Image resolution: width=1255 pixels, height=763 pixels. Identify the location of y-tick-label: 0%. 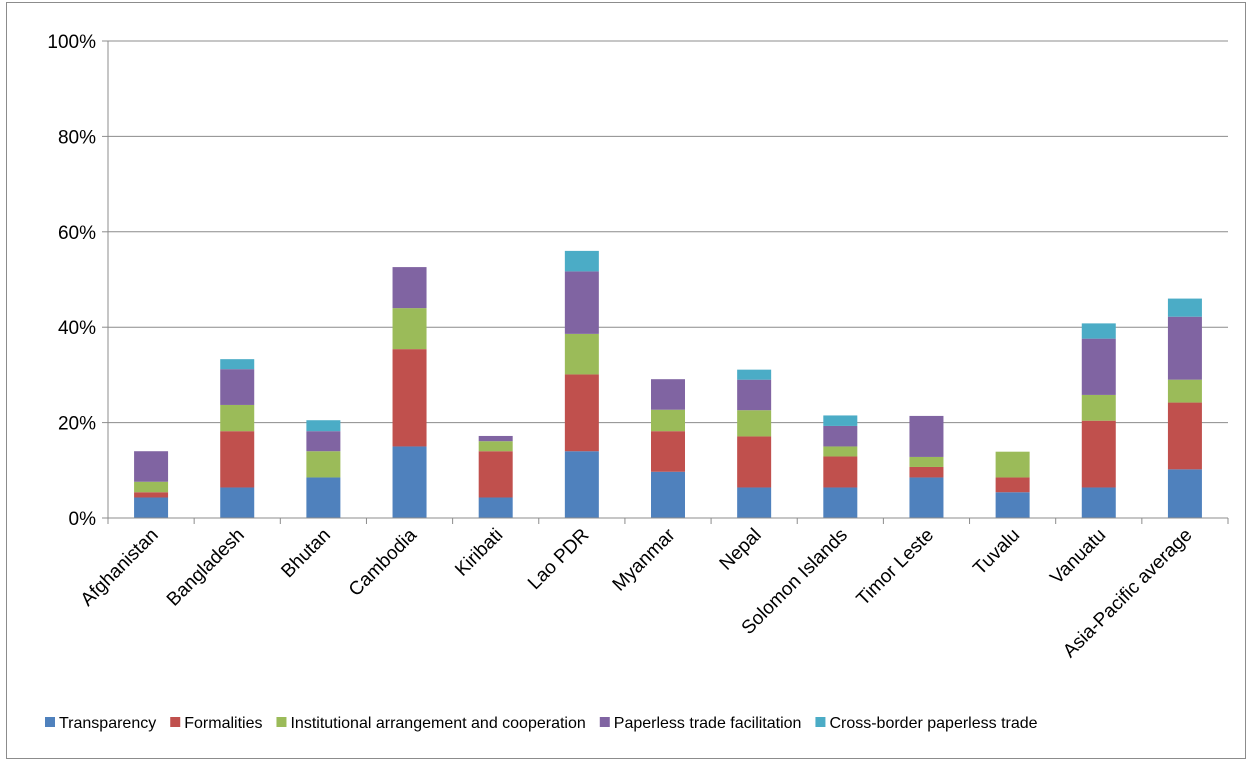
(83, 519).